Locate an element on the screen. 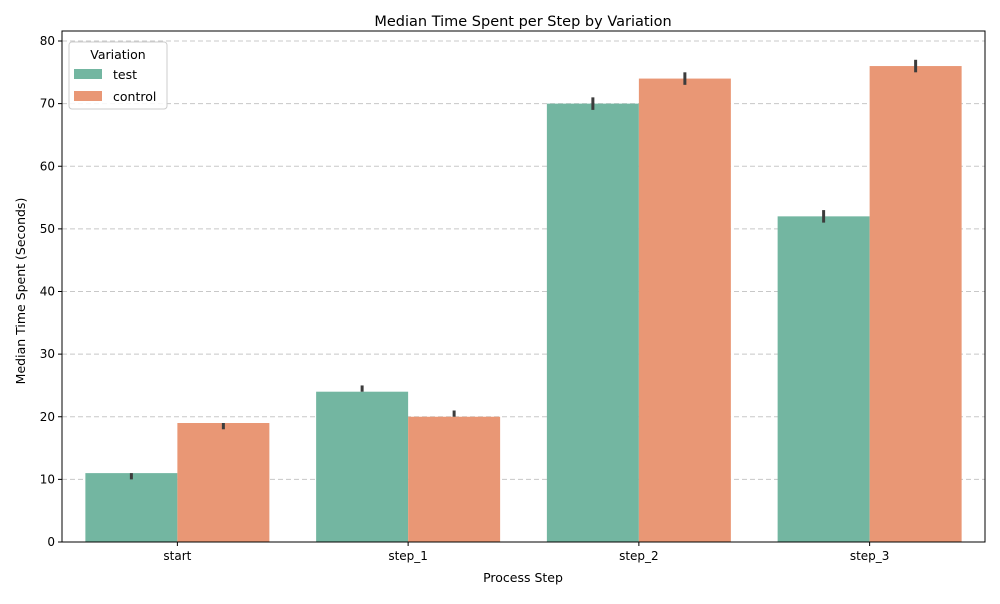 This screenshot has width=1000, height=604. legend-title: Variation is located at coordinates (117, 54).